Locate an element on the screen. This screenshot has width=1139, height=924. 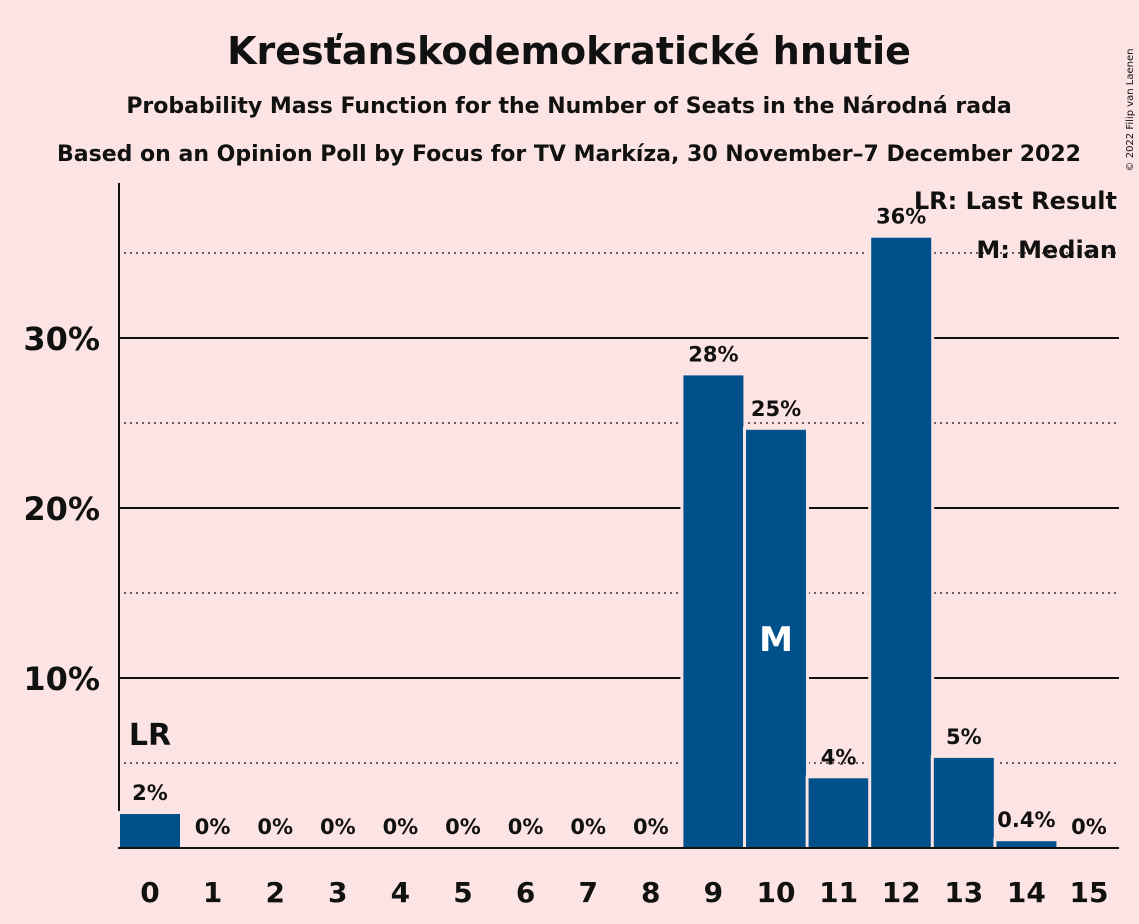
data-label: 0.4% is located at coordinates (1026, 820).